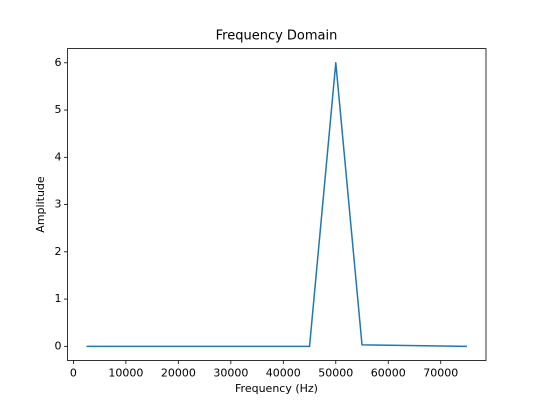 The height and width of the screenshot is (405, 540). Describe the element at coordinates (58, 109) in the screenshot. I see `y-tick-label: 5` at that location.